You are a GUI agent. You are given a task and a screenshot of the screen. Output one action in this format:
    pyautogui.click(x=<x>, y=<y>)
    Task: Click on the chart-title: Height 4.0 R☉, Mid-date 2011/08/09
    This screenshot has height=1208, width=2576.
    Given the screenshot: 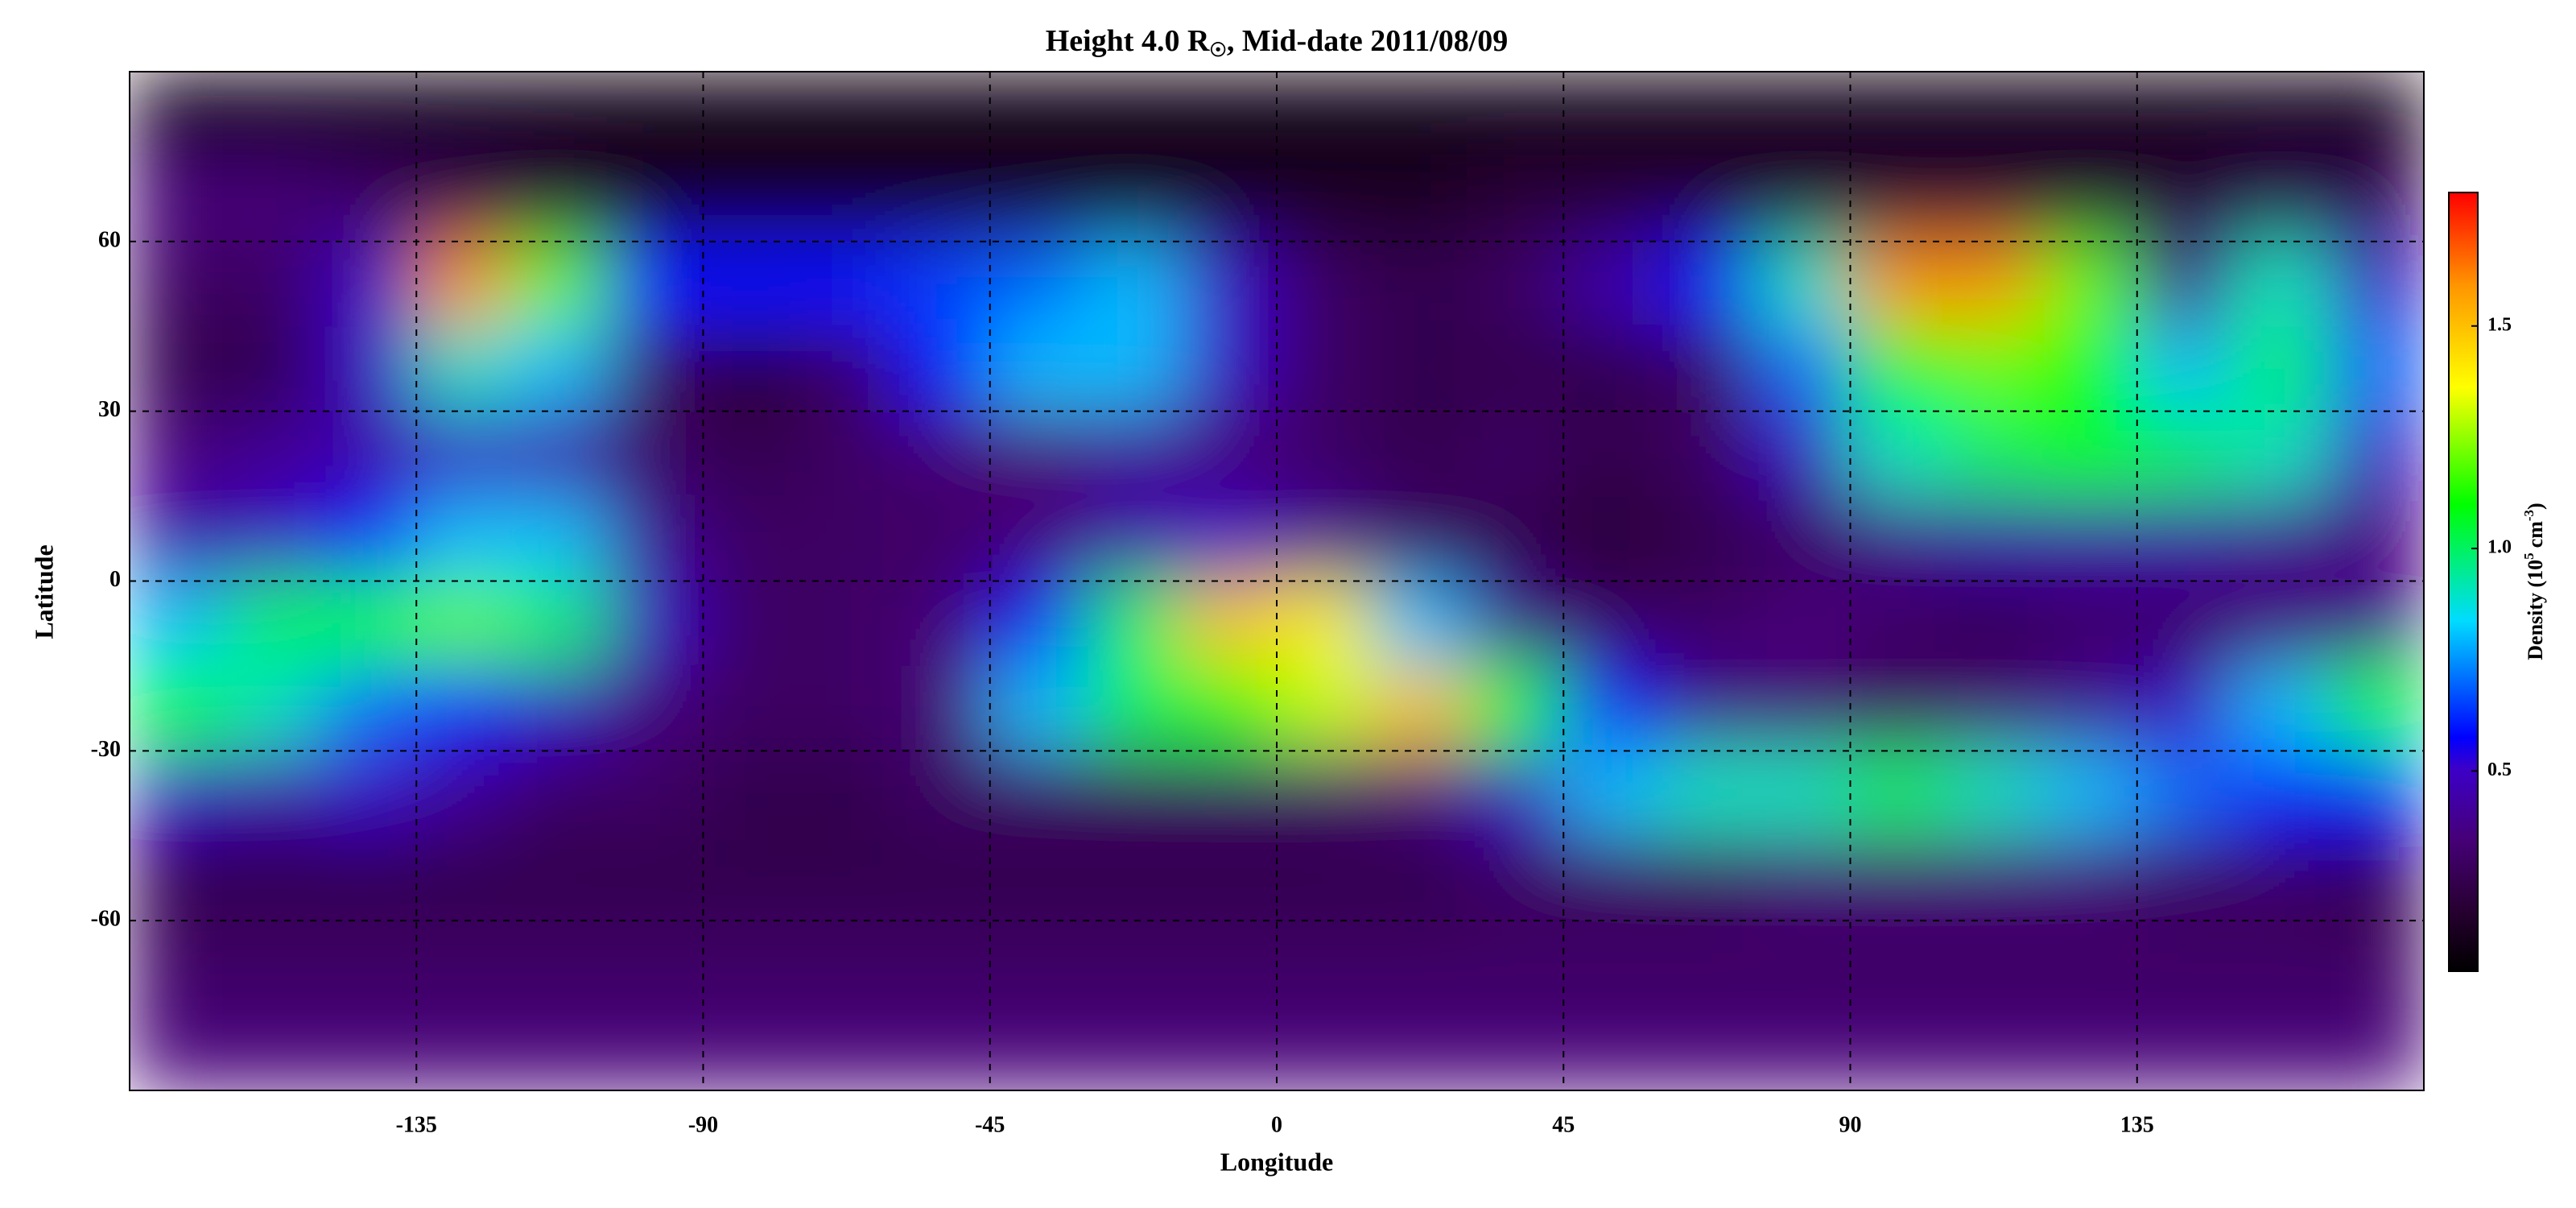 What is the action you would take?
    pyautogui.click(x=1277, y=42)
    